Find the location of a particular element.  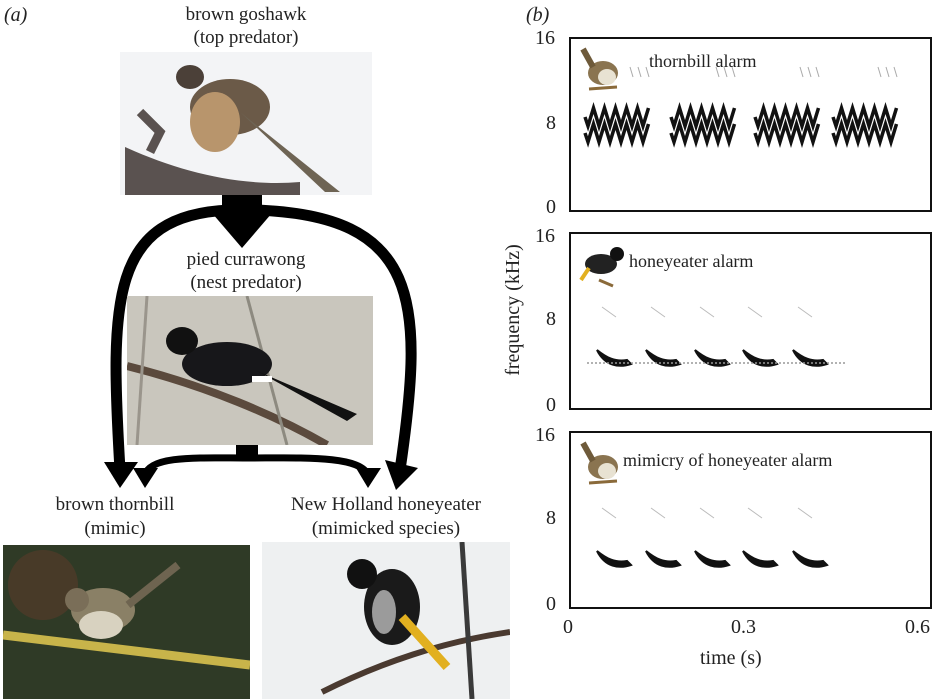

bird-head is located at coordinates (617, 254).